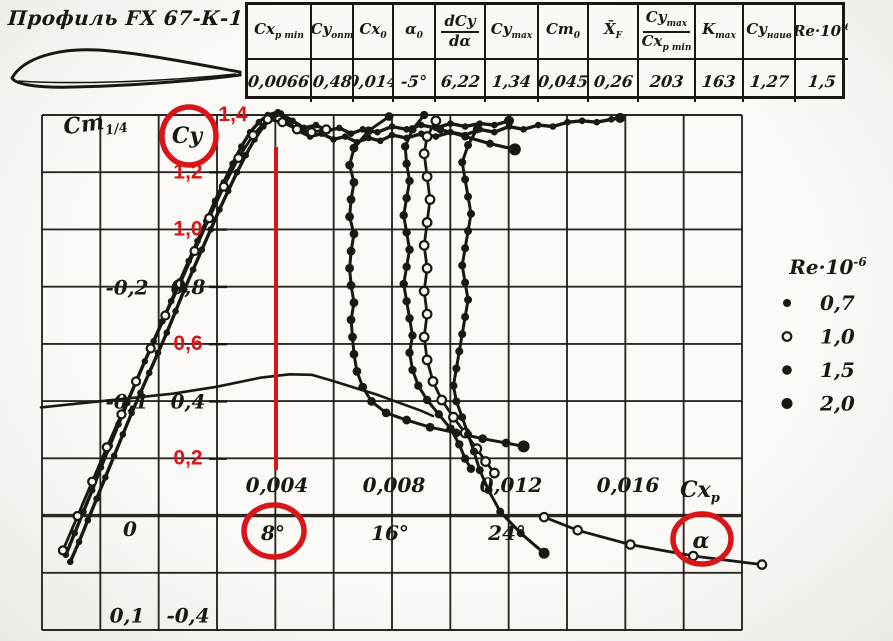 This screenshot has height=641, width=893. What do you see at coordinates (188, 287) in the screenshot?
I see `cy-tick-black: 0,8` at bounding box center [188, 287].